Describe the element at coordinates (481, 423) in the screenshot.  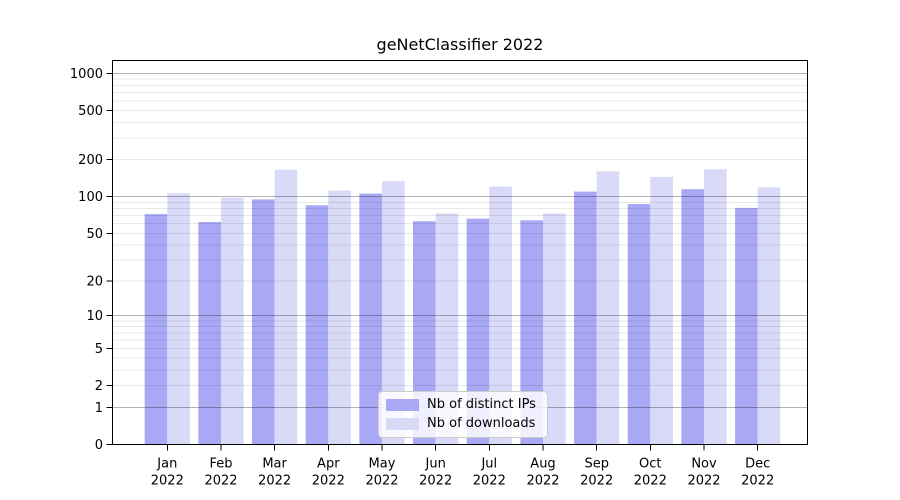
I see `legend-label-downloads: Nb of downloads` at that location.